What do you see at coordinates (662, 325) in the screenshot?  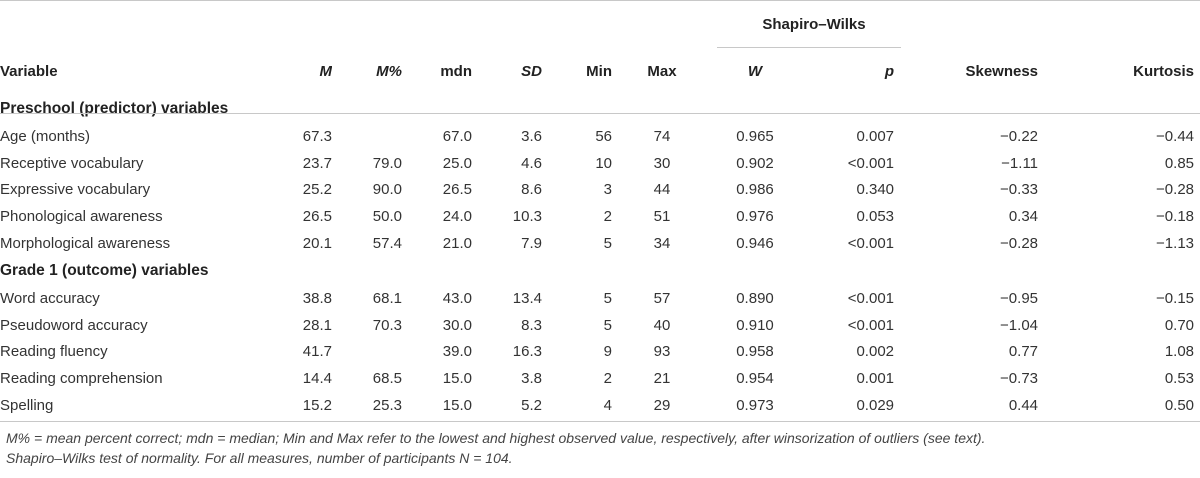 I see `cell-max: 40` at bounding box center [662, 325].